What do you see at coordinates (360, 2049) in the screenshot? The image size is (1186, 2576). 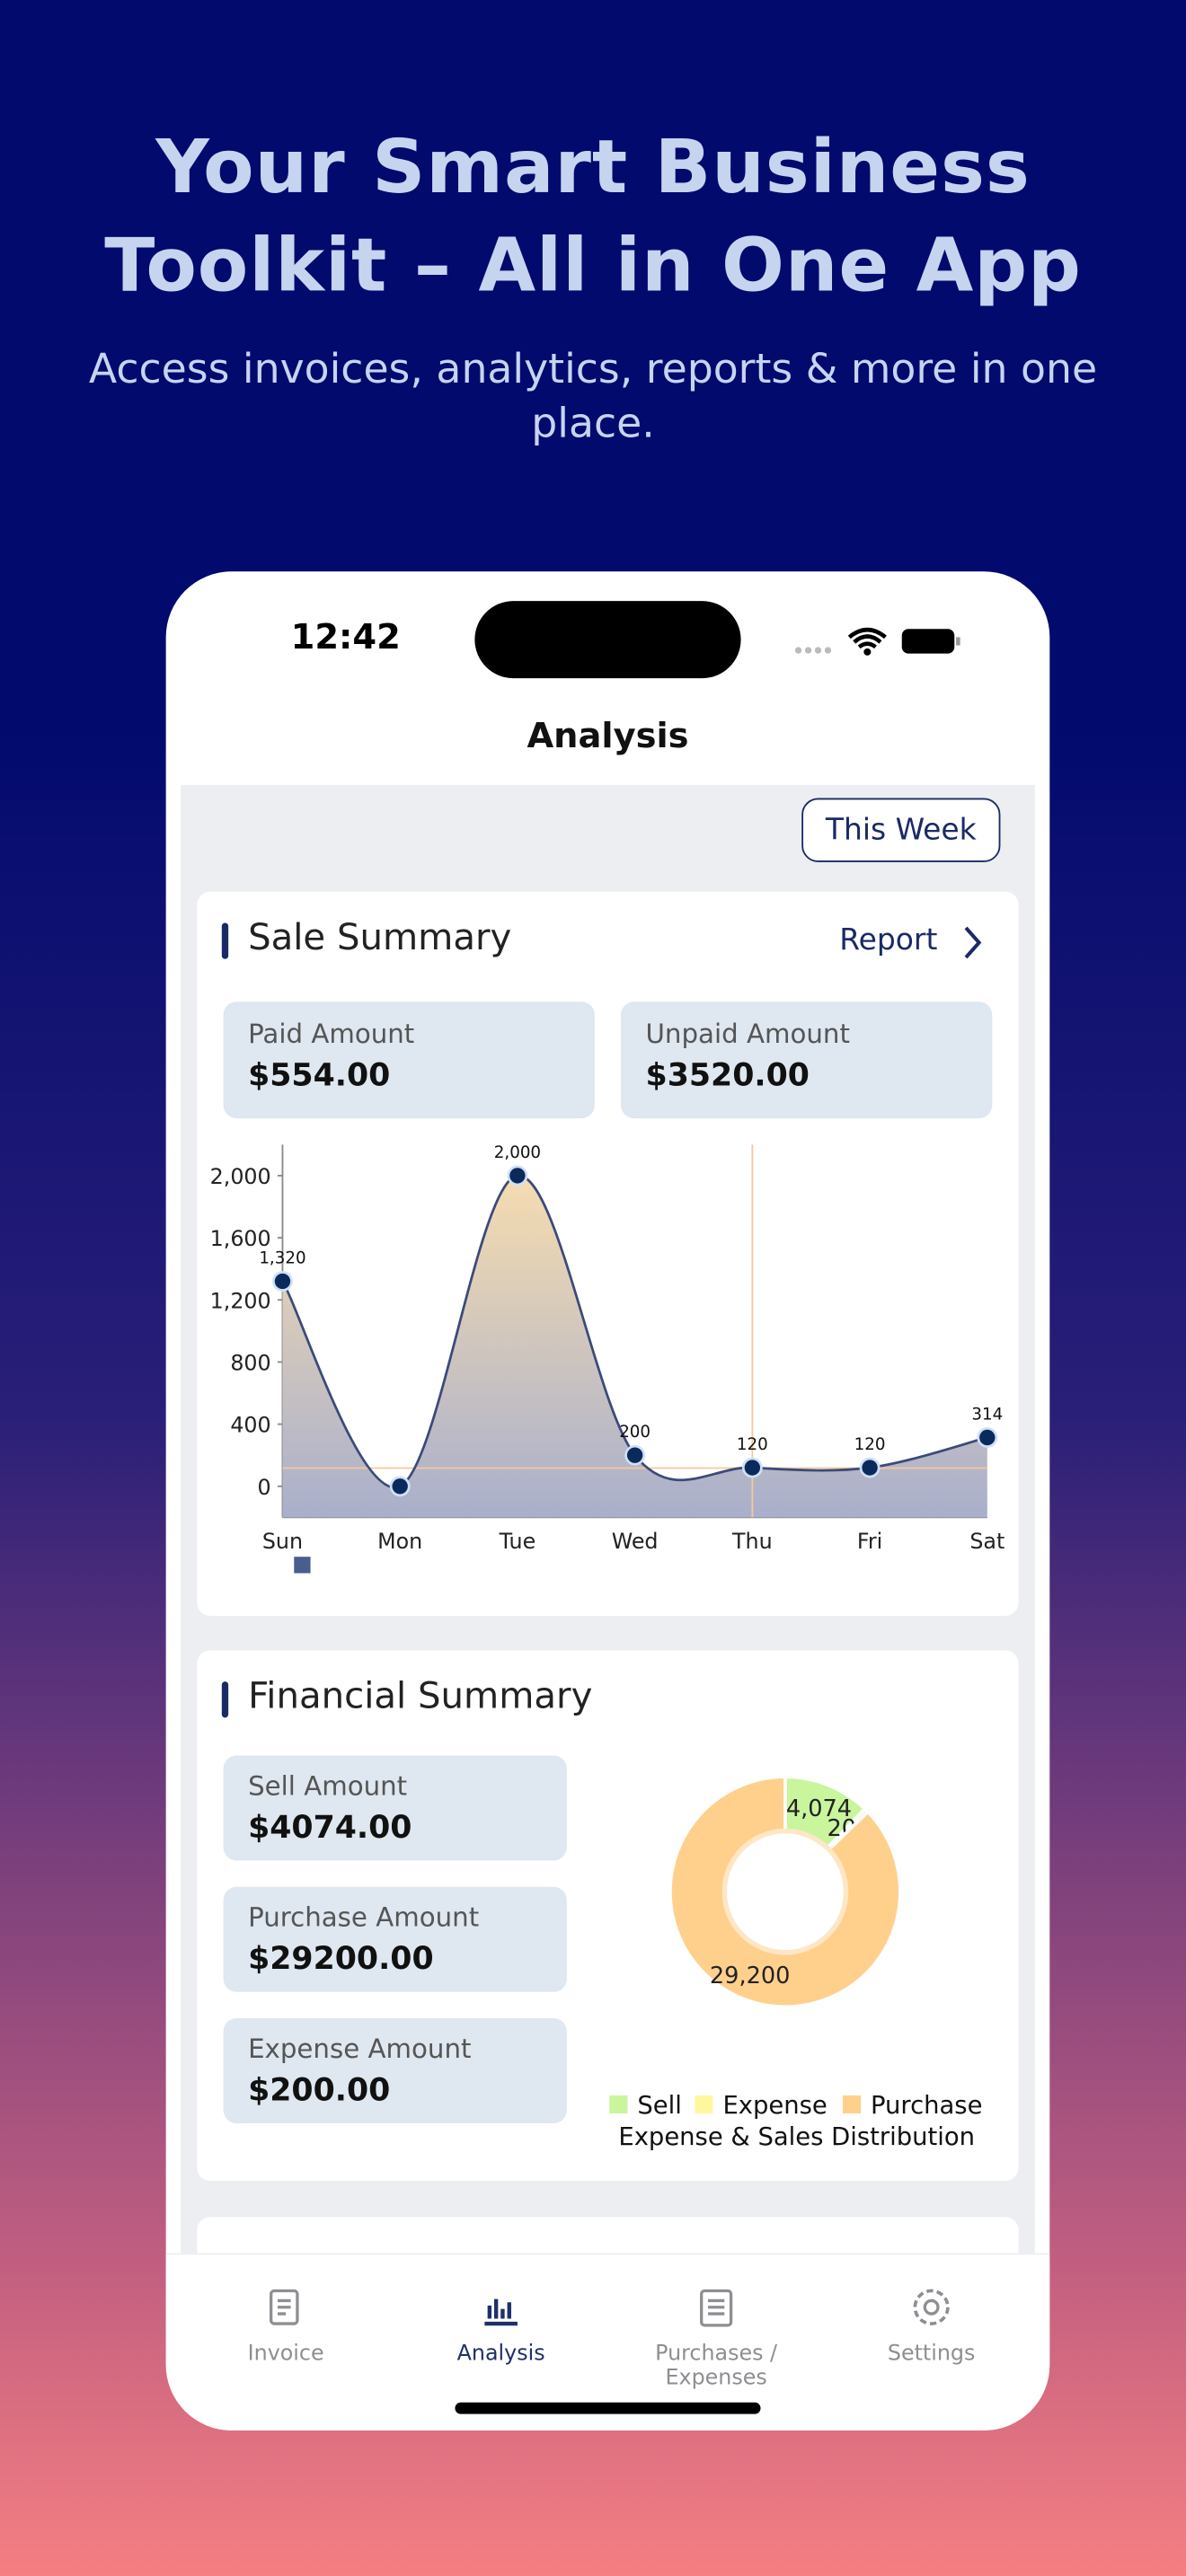 I see `label: Expense Amount` at bounding box center [360, 2049].